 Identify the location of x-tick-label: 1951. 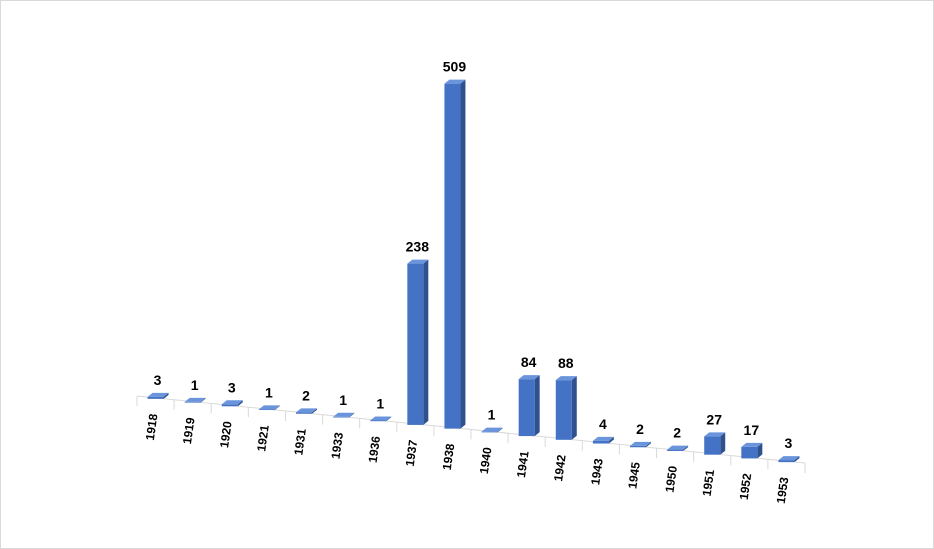
(709, 482).